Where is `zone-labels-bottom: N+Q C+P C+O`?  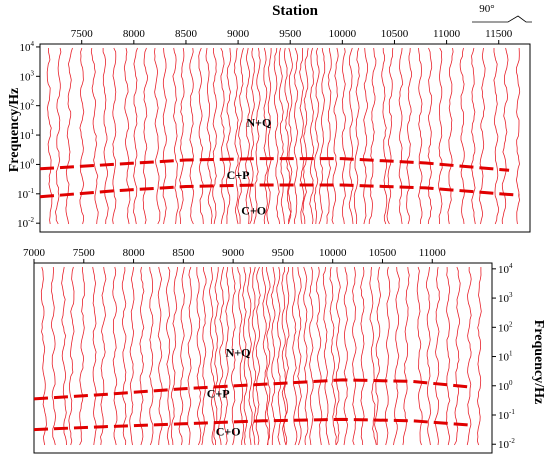
zone-labels-bottom: N+Q C+P C+O is located at coordinates (229, 392).